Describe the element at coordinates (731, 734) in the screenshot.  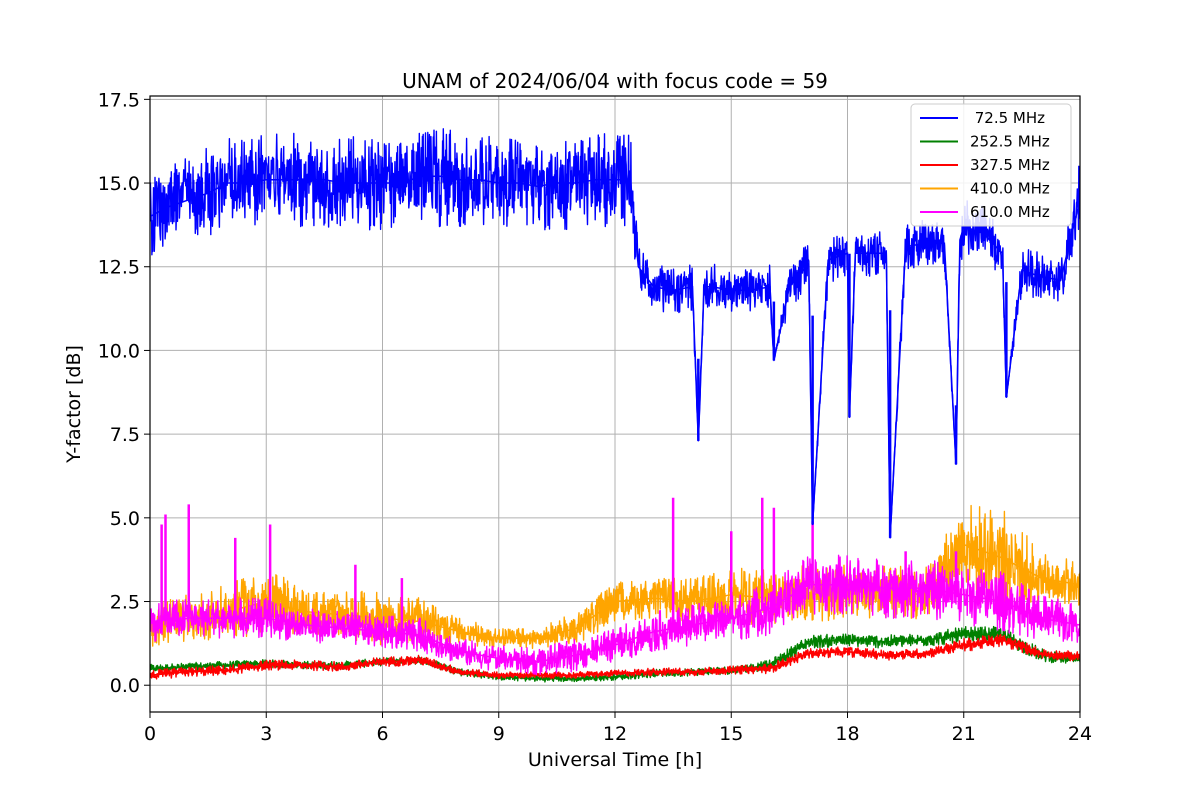
I see `x-tick-label: 15` at that location.